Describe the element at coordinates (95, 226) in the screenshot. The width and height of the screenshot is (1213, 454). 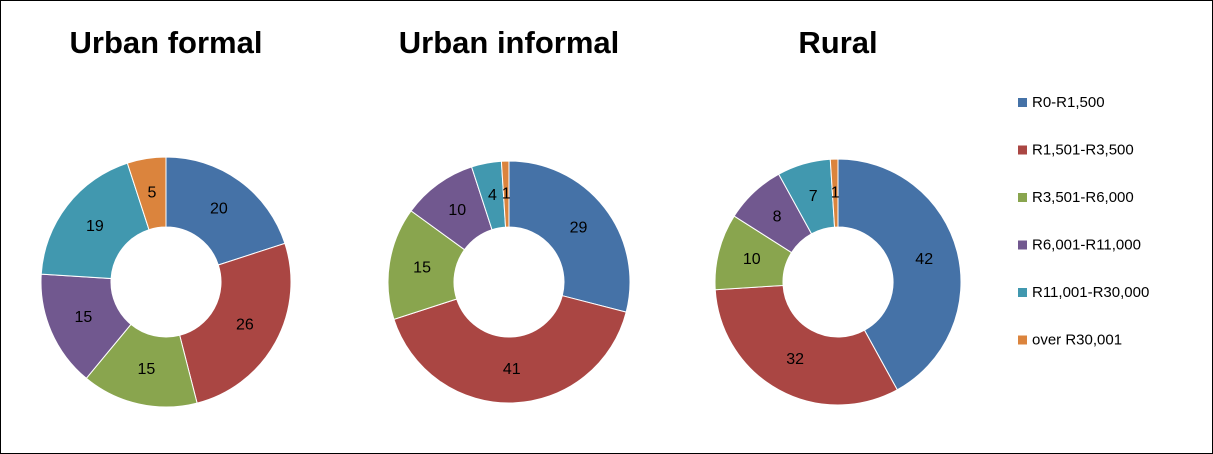
I see `data-label: 19` at that location.